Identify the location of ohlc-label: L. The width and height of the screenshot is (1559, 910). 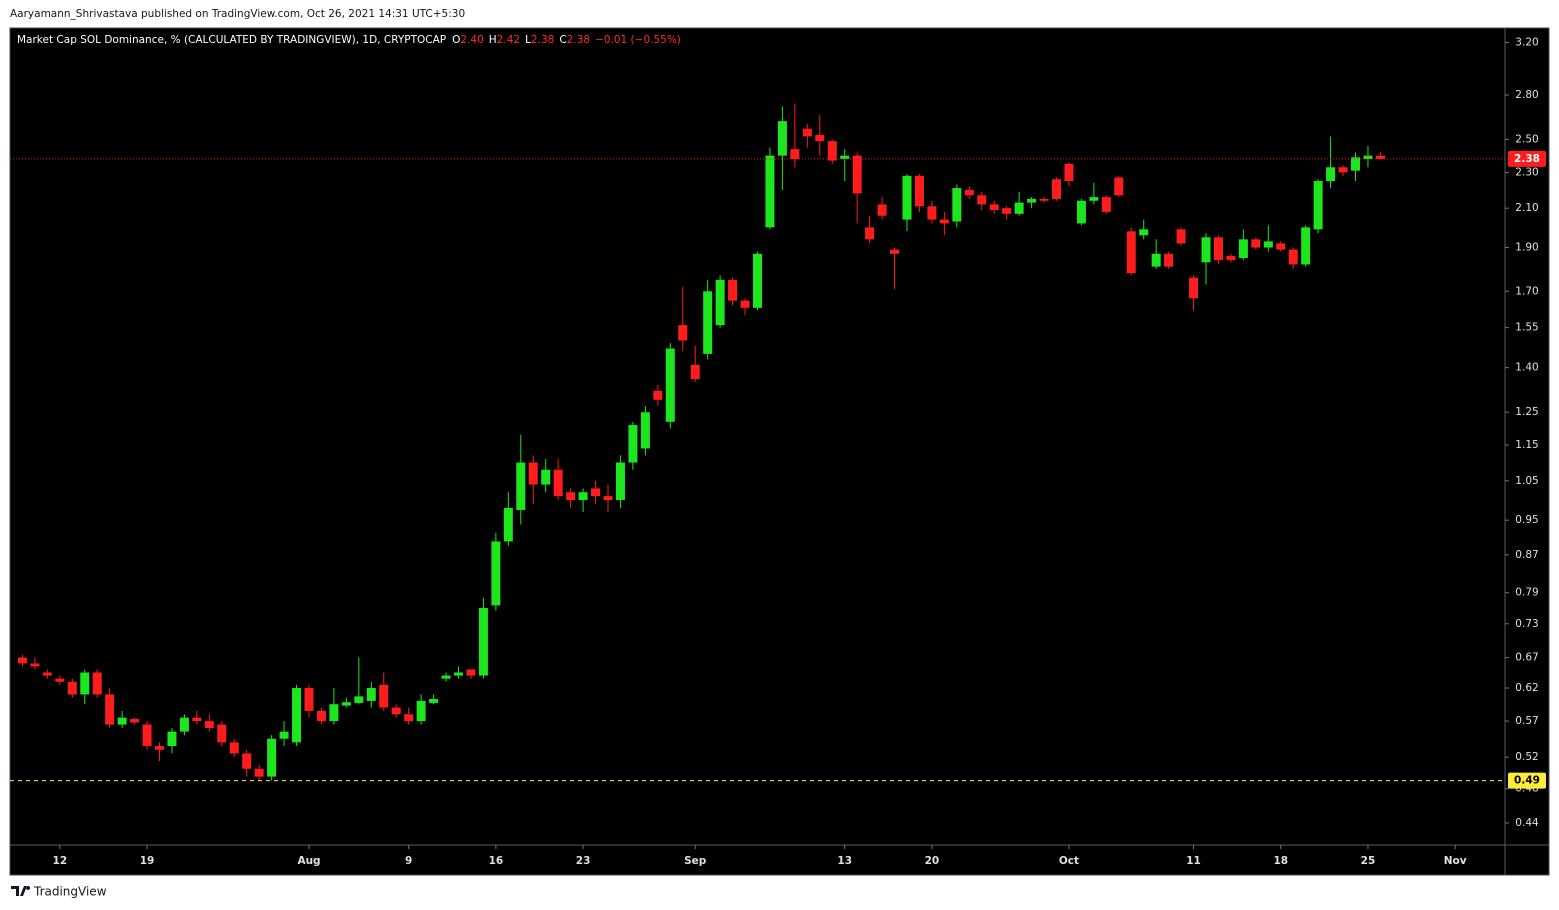
(528, 40).